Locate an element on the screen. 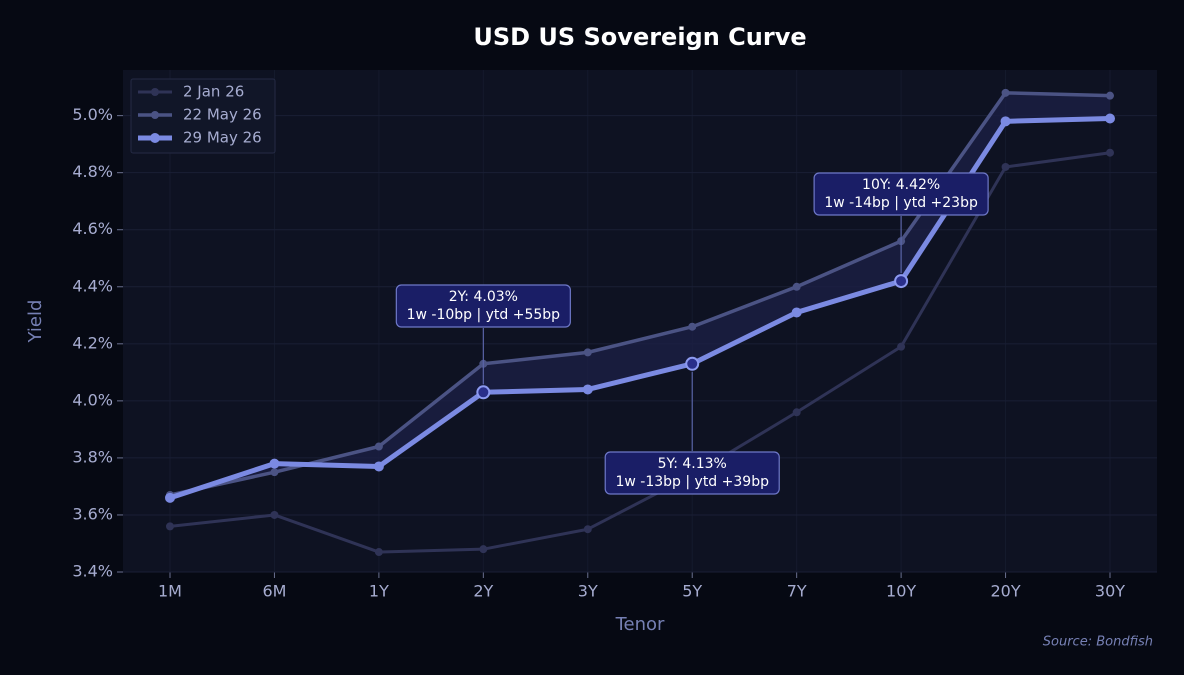 This screenshot has height=675, width=1184. source: Source: Bondfish is located at coordinates (1098, 642).